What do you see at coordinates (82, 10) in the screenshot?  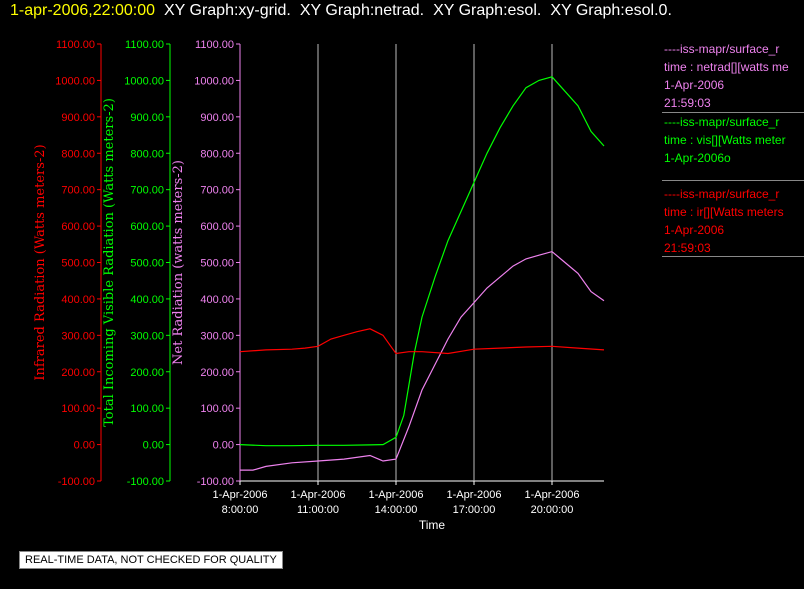 I see `timestamp: 1-apr-2006,22:00:00` at bounding box center [82, 10].